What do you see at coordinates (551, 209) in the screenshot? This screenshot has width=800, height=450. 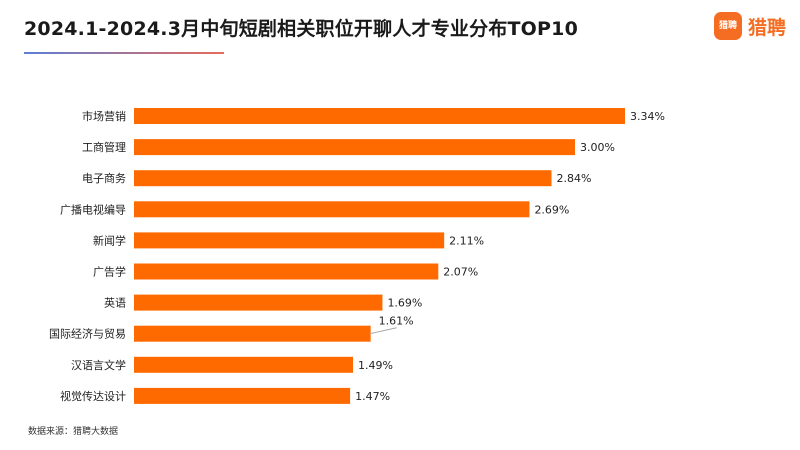 I see `value-label: 2.69%` at bounding box center [551, 209].